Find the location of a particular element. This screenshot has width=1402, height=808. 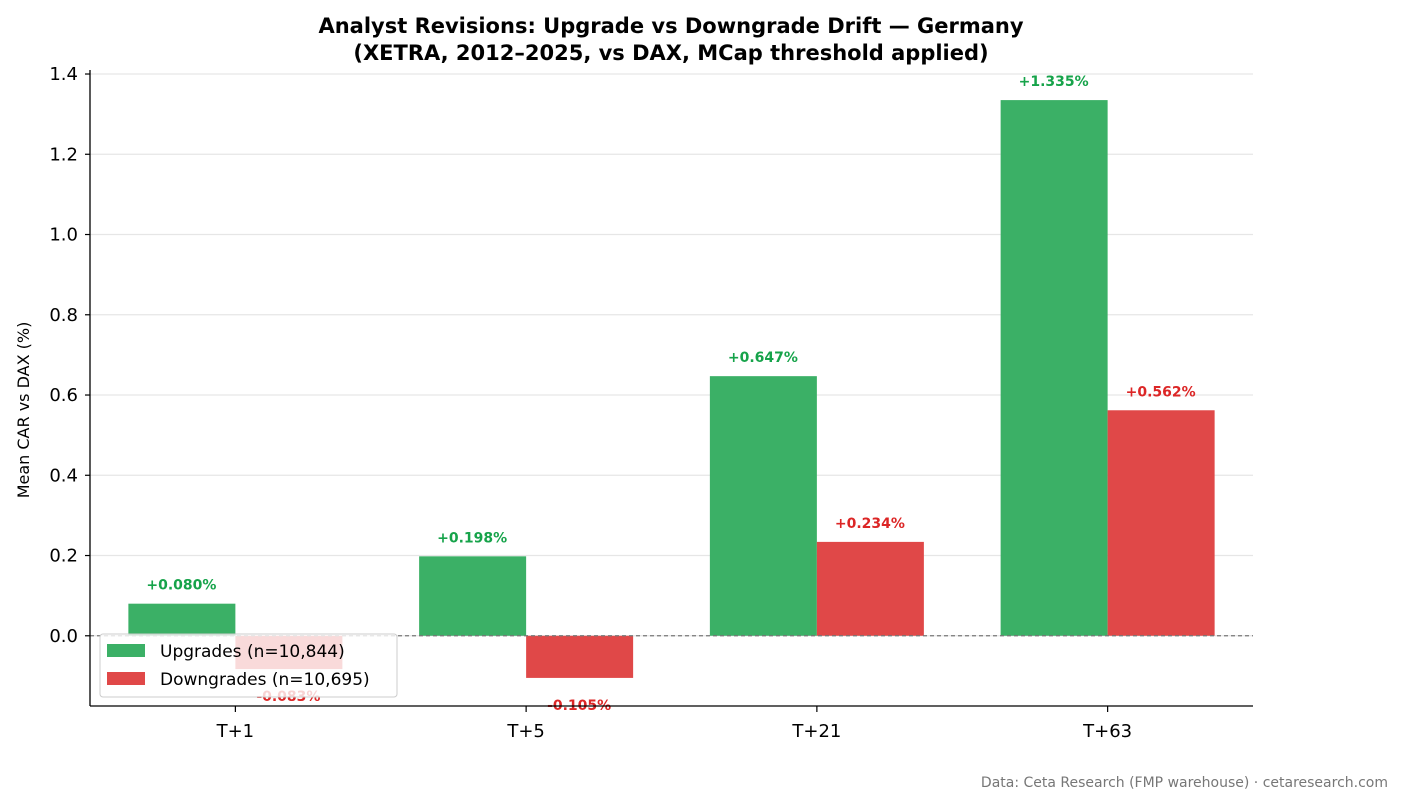

y-tick-label: 0.0 is located at coordinates (63, 636).